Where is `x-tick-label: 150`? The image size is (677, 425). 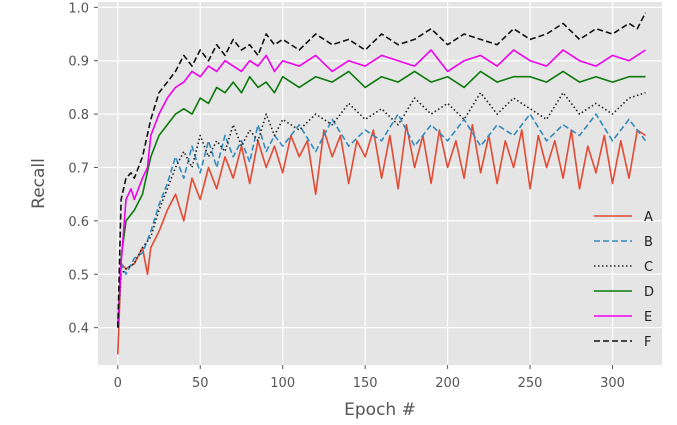
x-tick-label: 150 is located at coordinates (365, 383).